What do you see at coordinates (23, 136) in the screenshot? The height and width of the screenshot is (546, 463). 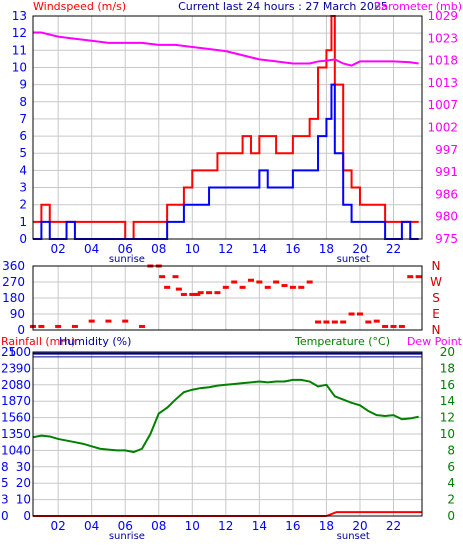 I see `wind-y-tick-label: 6` at bounding box center [23, 136].